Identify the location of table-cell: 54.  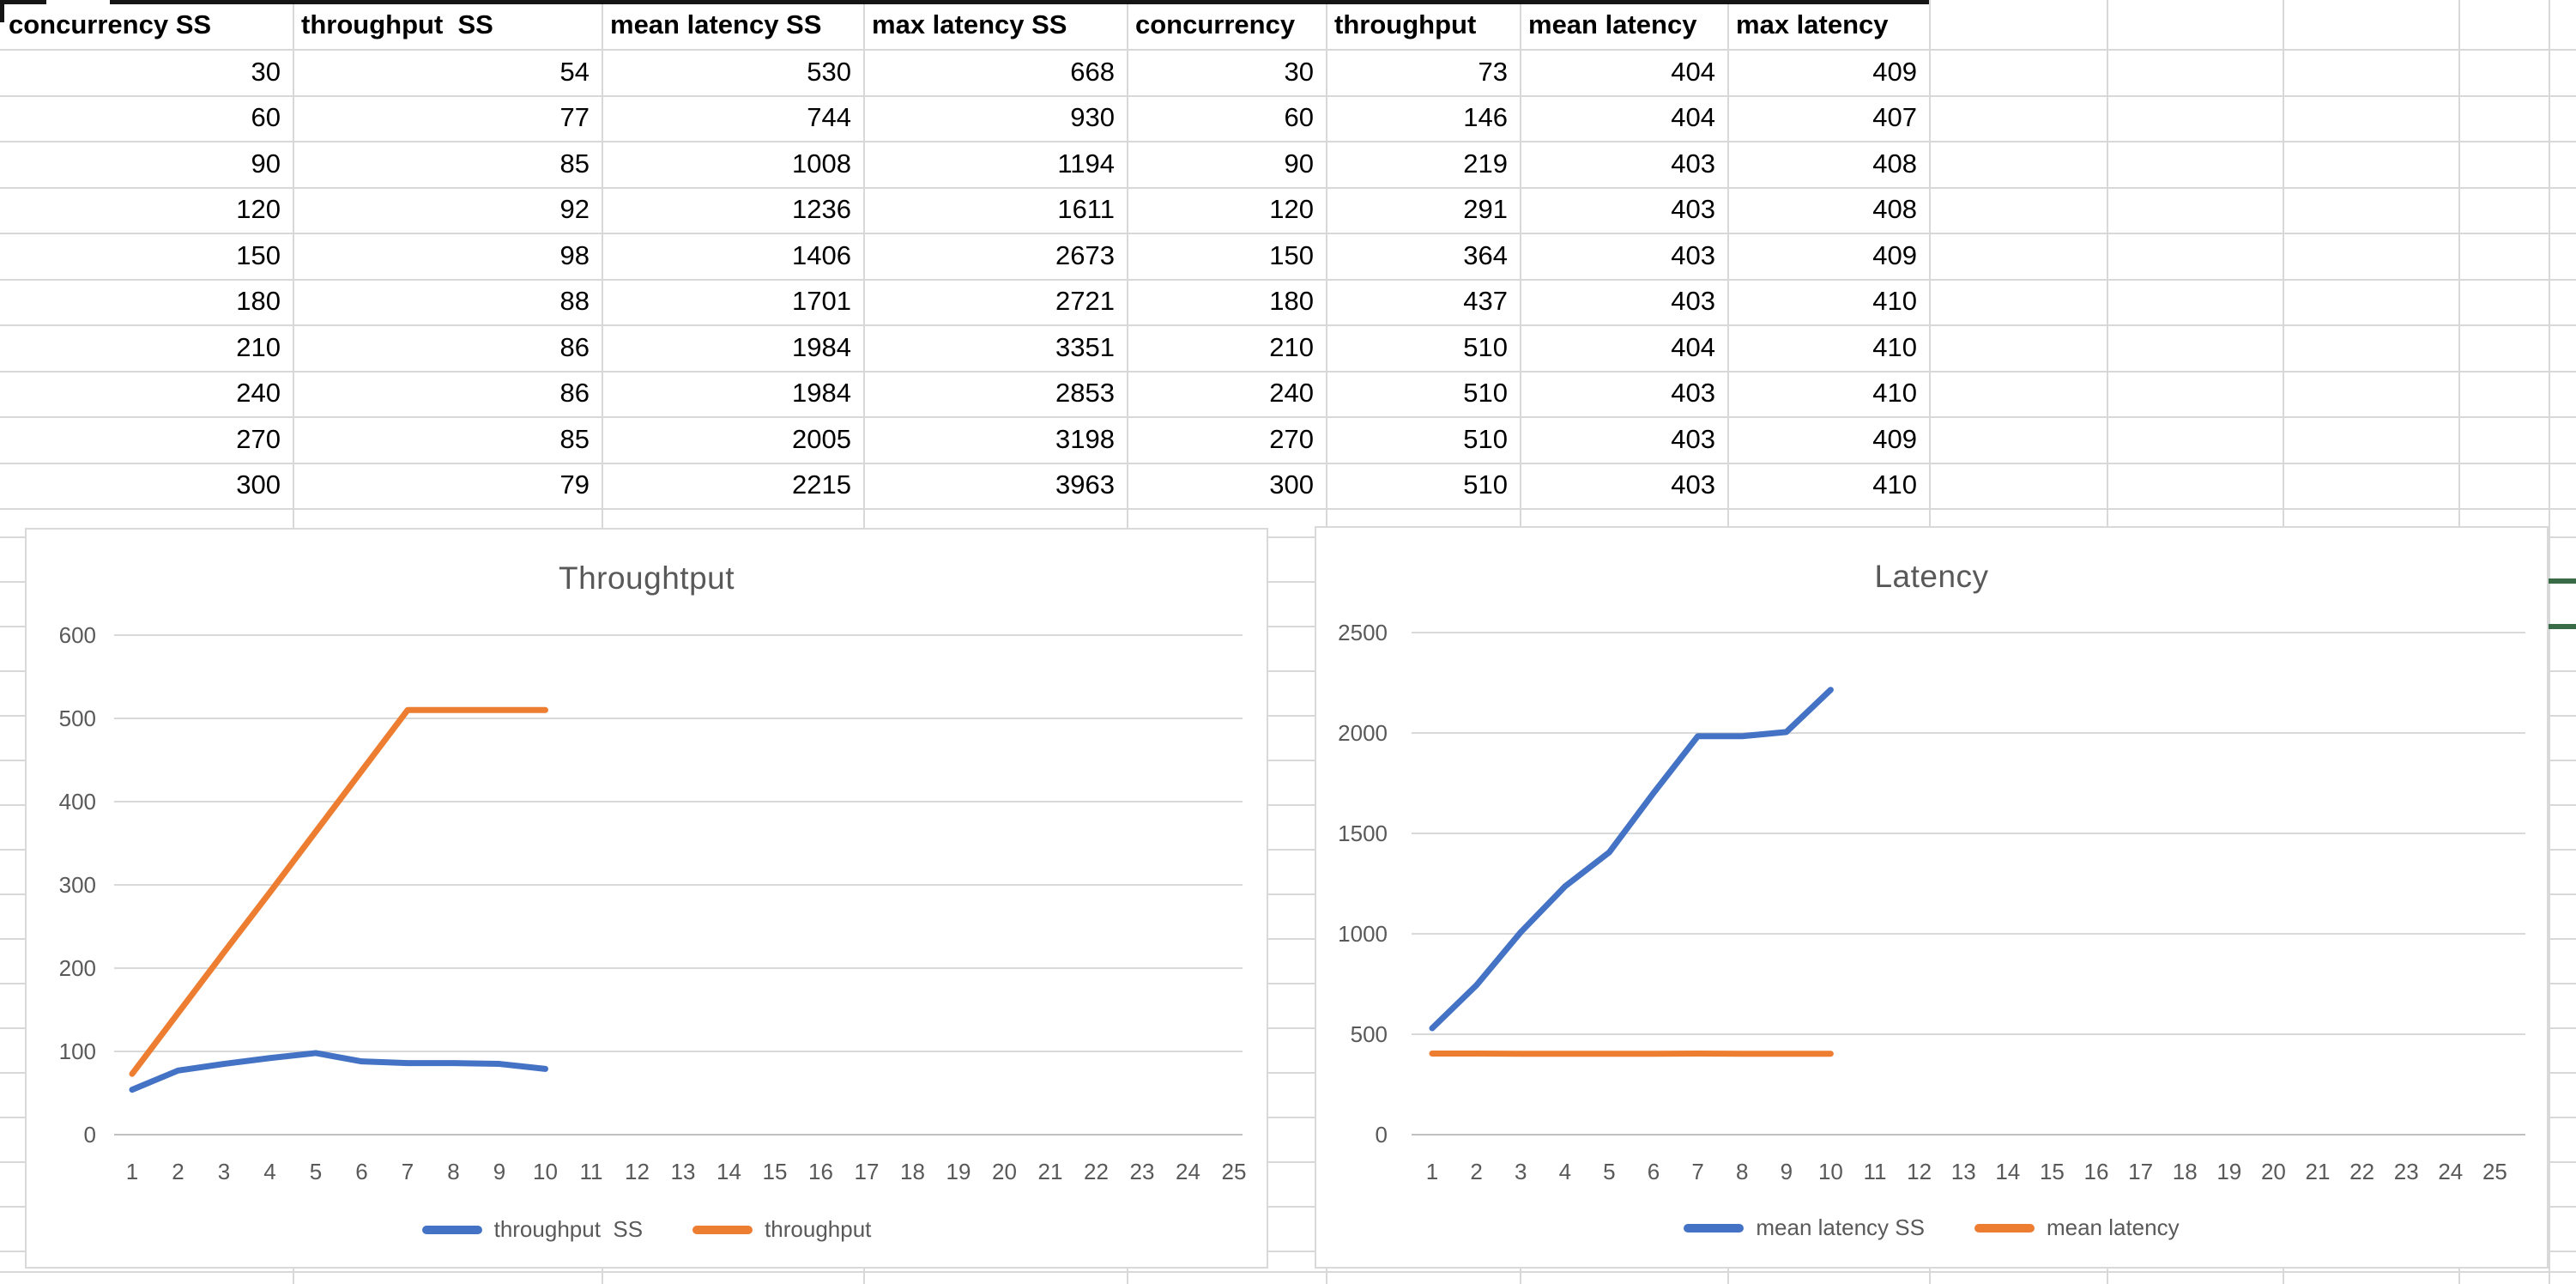
(574, 71).